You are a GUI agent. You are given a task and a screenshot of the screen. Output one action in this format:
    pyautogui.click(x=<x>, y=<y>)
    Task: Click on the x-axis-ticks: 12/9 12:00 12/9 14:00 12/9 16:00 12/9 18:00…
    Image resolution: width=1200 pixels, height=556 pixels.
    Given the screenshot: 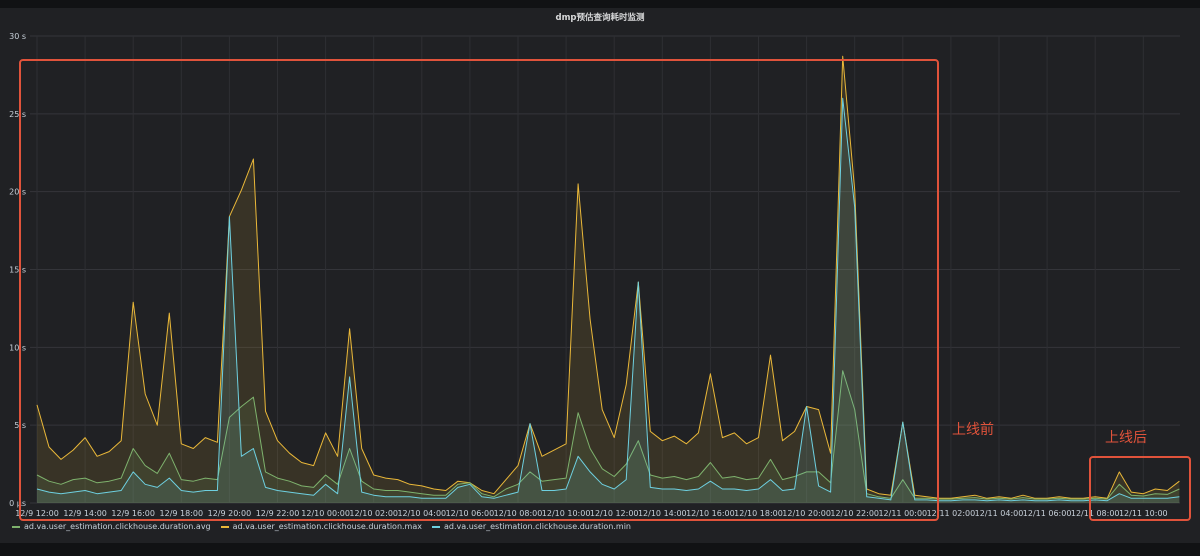 What is the action you would take?
    pyautogui.click(x=591, y=513)
    